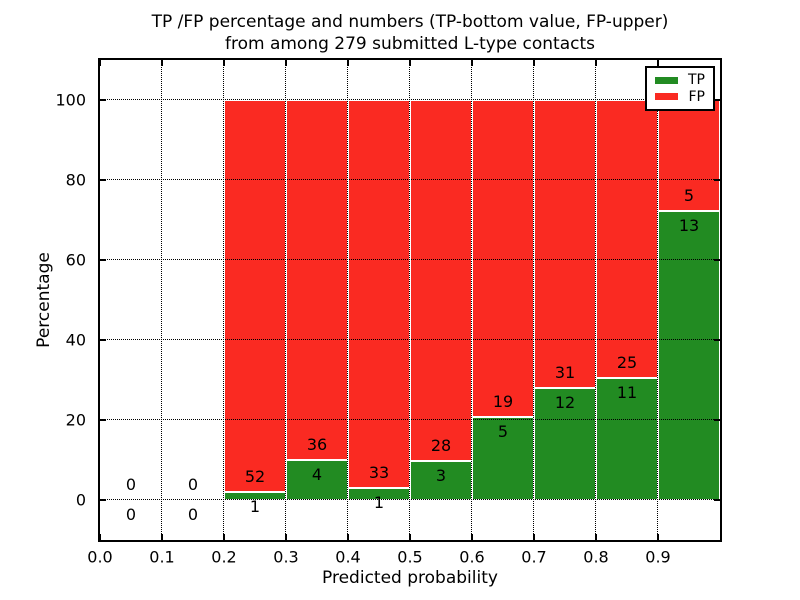 The height and width of the screenshot is (600, 800). Describe the element at coordinates (348, 557) in the screenshot. I see `x-tick-label: 0.4` at that location.